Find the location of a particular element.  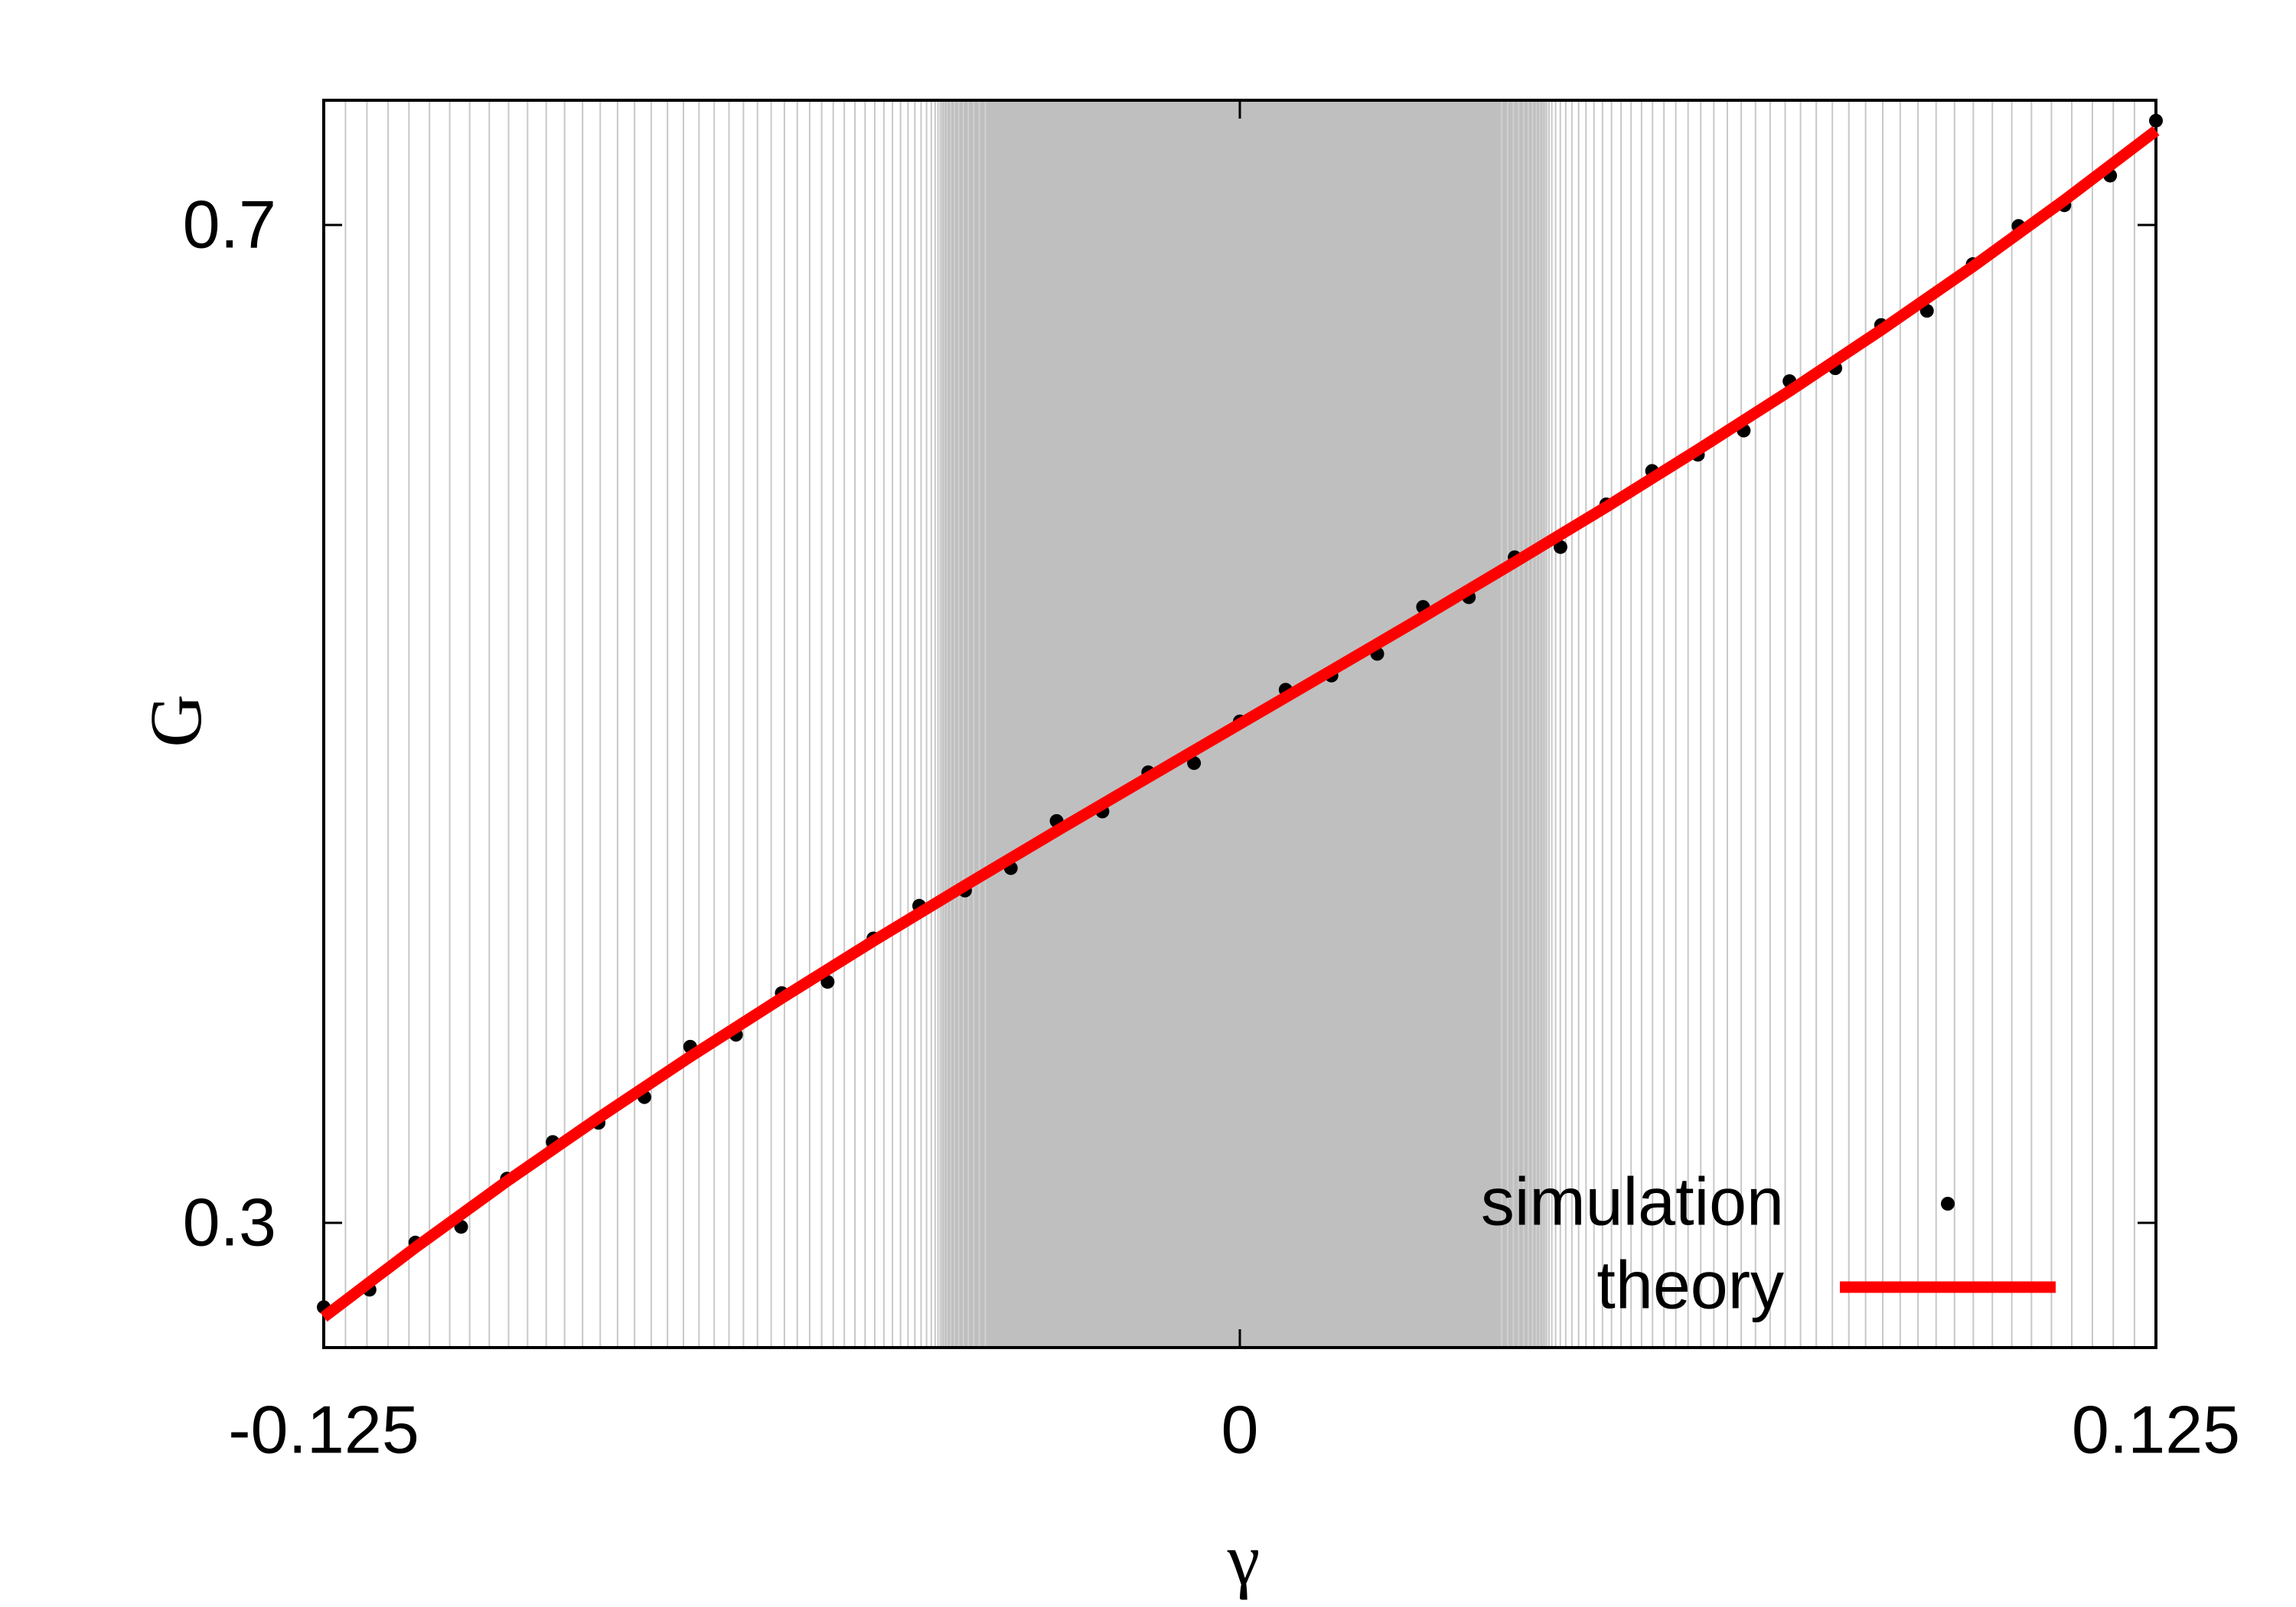

x-axis-label: γ is located at coordinates (1243, 1559).